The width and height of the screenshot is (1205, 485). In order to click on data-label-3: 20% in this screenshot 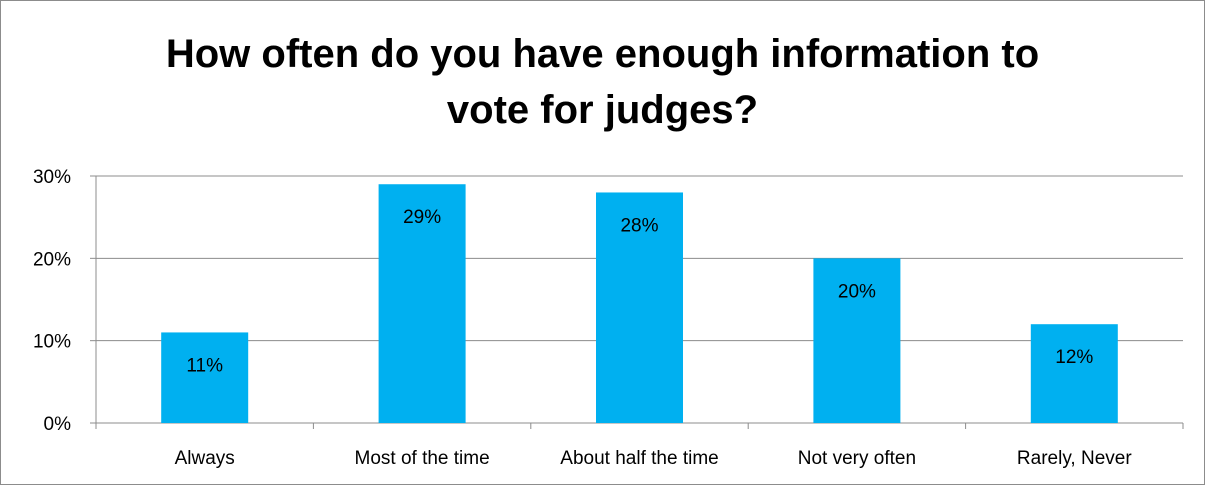, I will do `click(857, 291)`.